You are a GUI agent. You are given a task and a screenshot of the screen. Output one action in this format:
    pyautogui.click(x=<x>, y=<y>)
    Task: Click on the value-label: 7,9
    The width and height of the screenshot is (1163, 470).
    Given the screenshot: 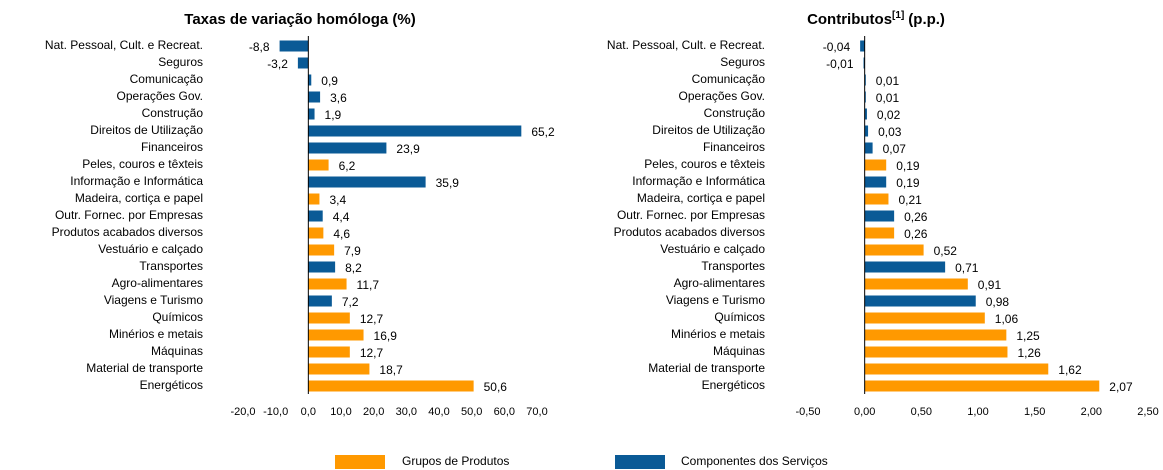 What is the action you would take?
    pyautogui.click(x=352, y=251)
    